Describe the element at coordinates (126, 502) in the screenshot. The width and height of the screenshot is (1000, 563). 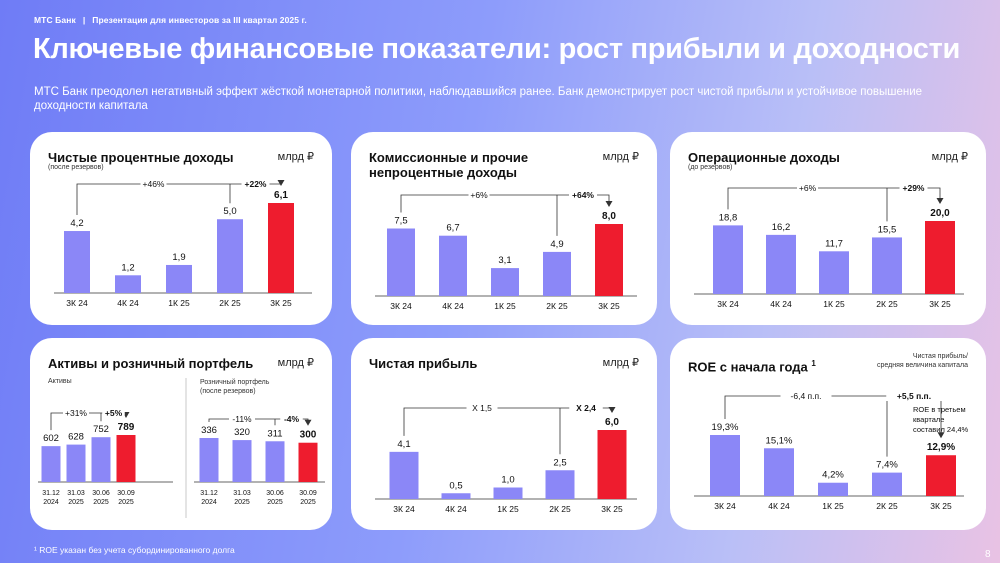
I see `category-label: 2025` at that location.